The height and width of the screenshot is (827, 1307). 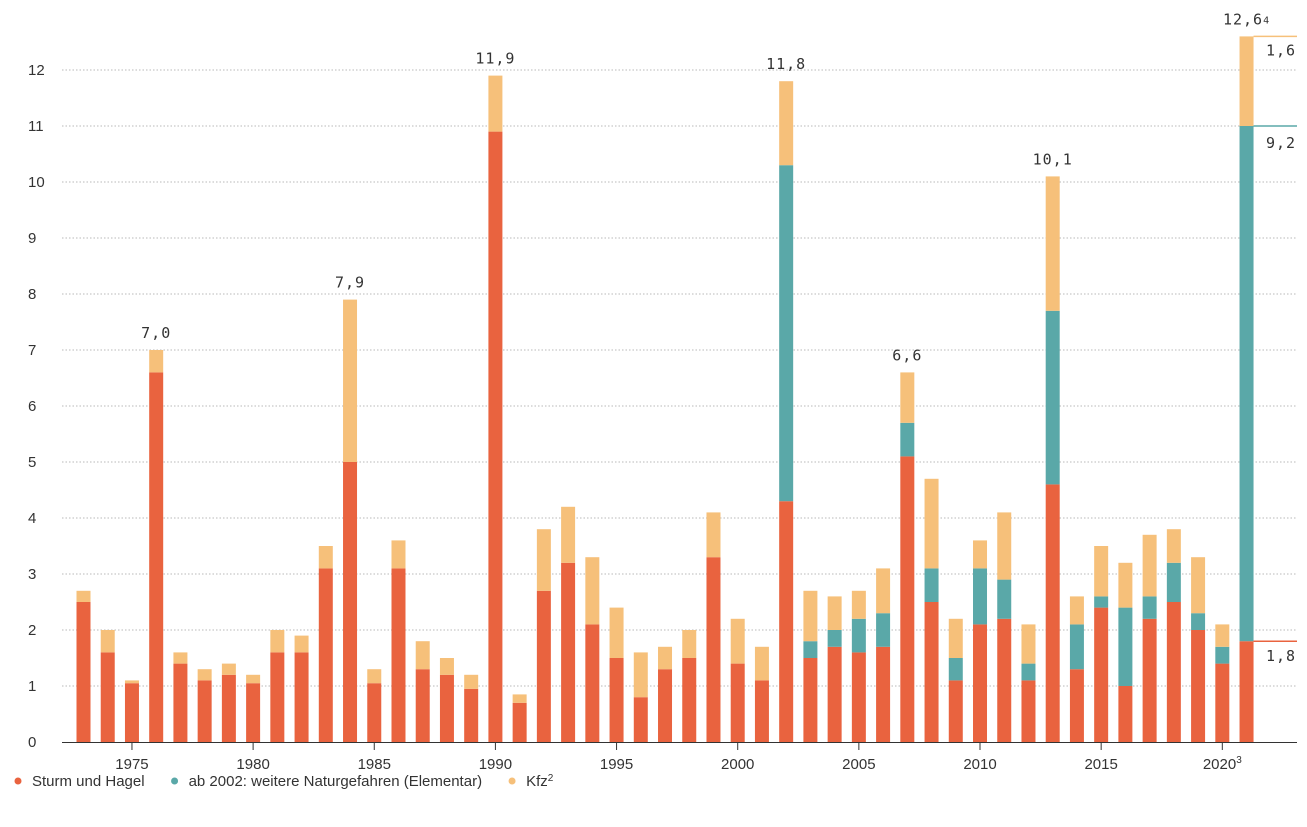 I want to click on segment-value-label: 1,6, so click(x=1281, y=50).